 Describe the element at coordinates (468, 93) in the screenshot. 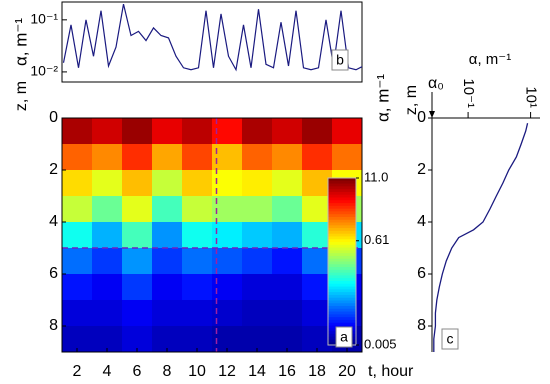

I see `x-tick-label: 10⁻¹` at that location.